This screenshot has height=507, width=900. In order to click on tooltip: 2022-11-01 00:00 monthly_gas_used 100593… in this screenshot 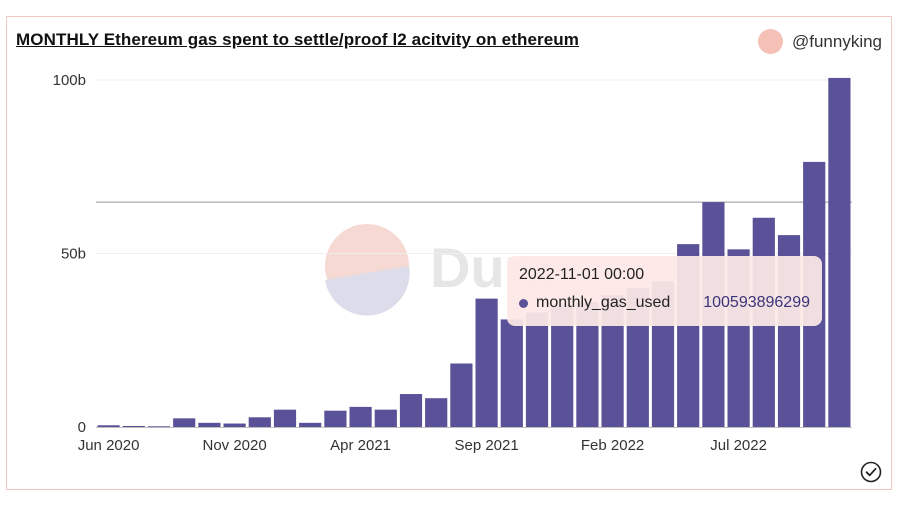, I will do `click(664, 291)`.